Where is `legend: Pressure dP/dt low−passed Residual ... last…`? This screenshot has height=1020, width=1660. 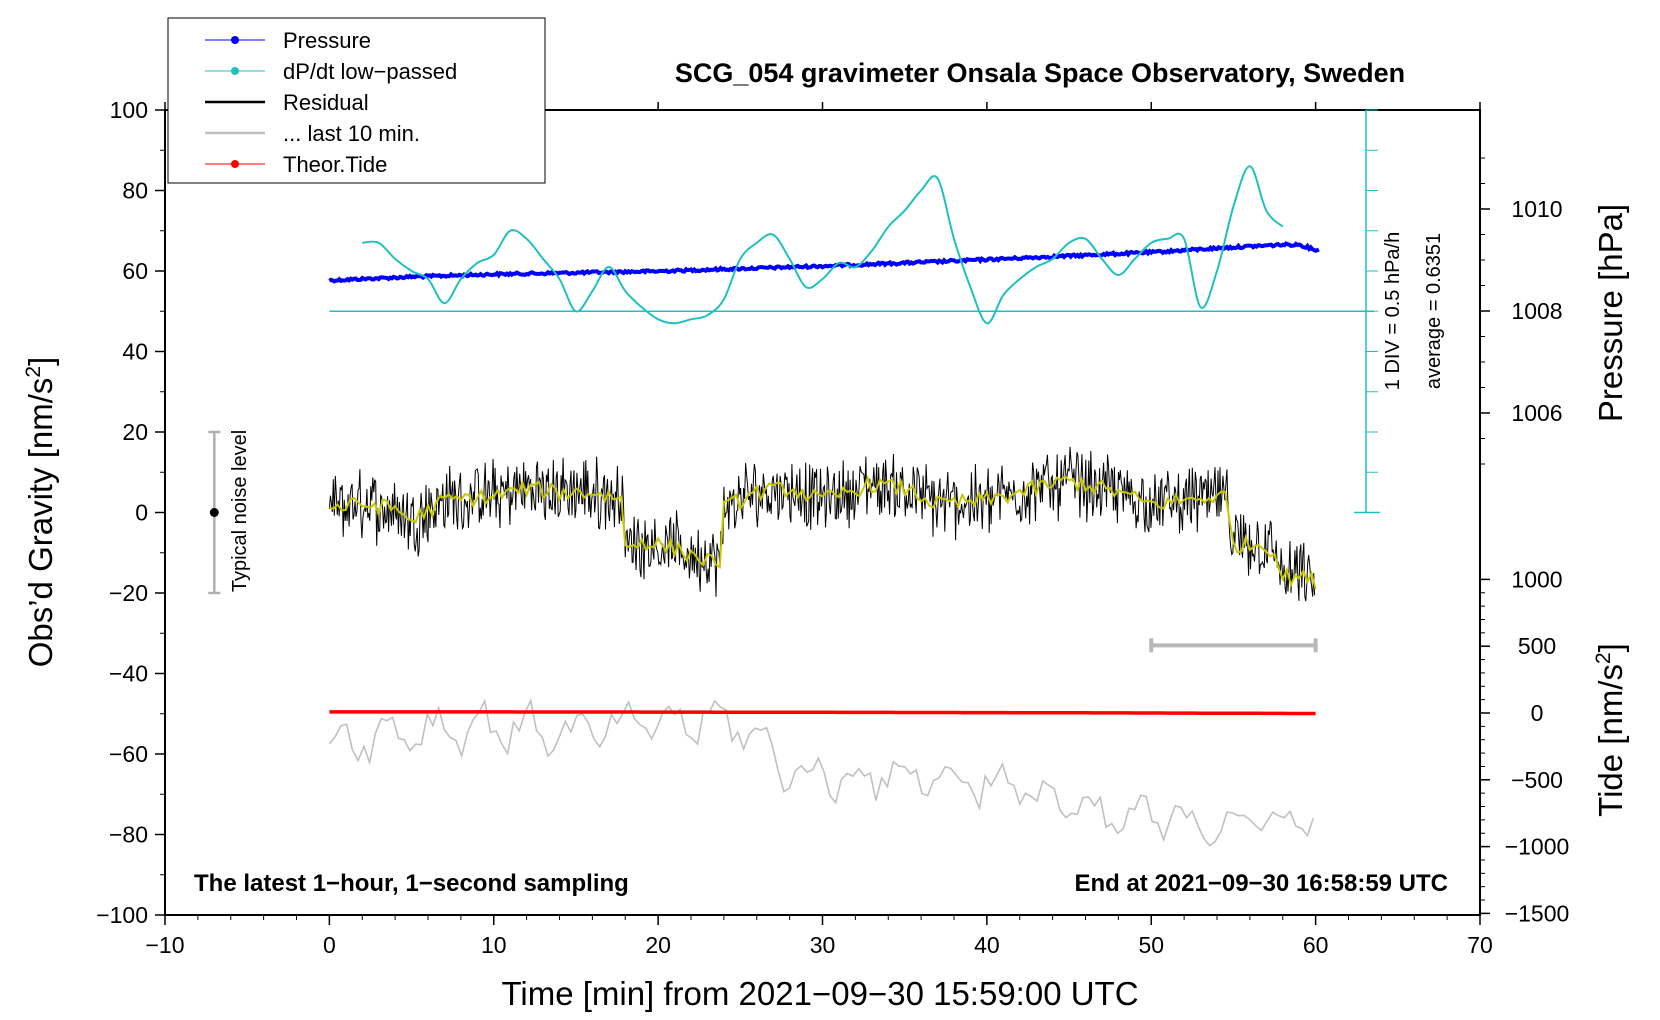
legend: Pressure dP/dt low−passed Residual ... last… is located at coordinates (356, 100).